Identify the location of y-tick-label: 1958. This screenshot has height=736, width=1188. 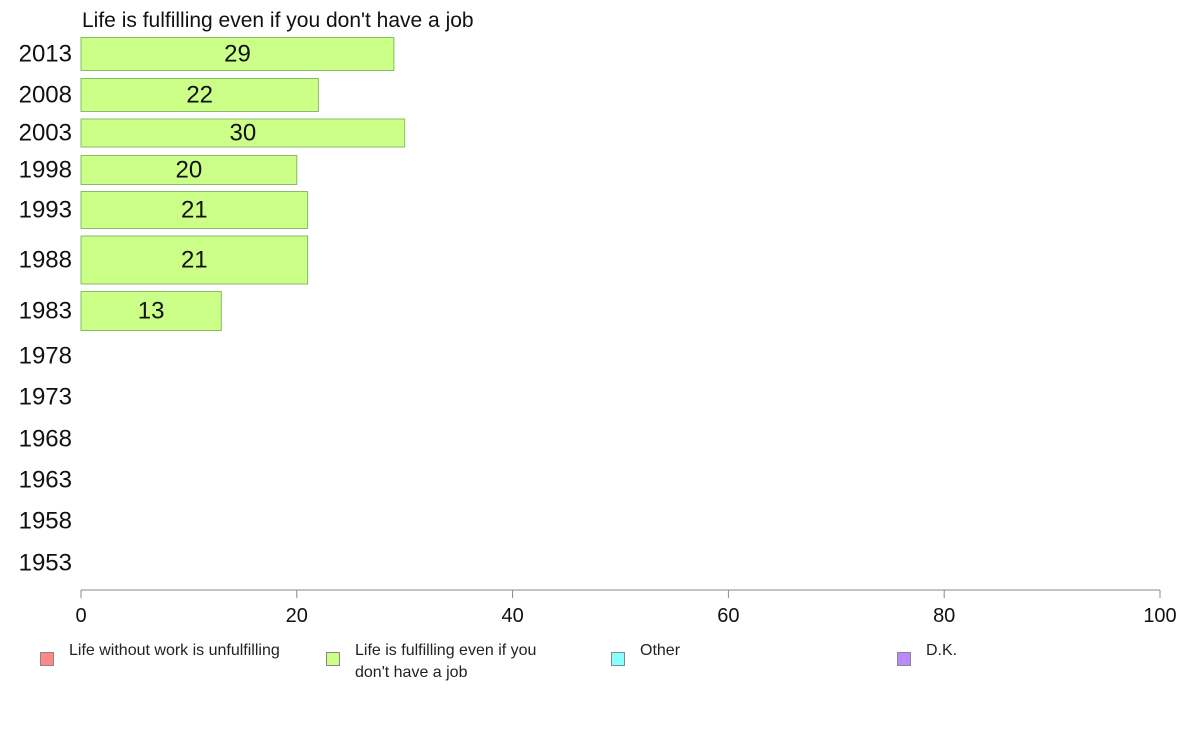
(45, 521).